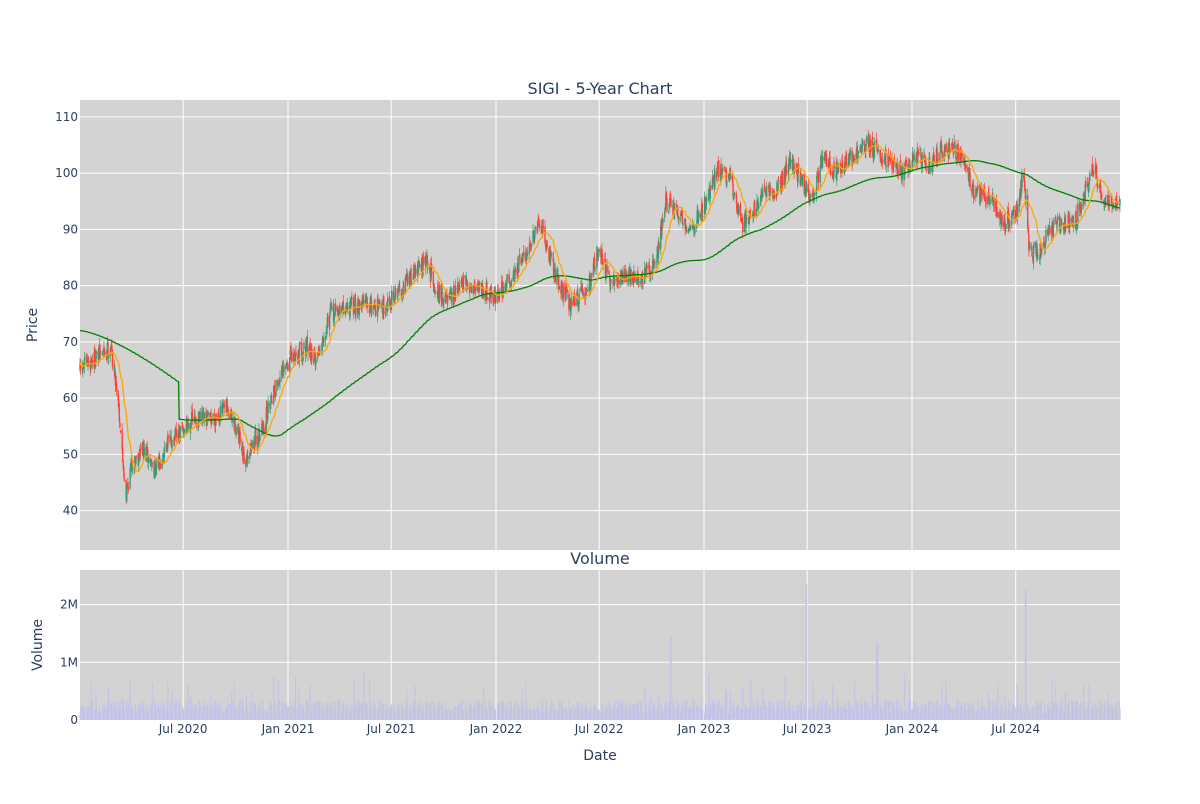  What do you see at coordinates (912, 729) in the screenshot?
I see `x-tick-label: Jan 2024` at bounding box center [912, 729].